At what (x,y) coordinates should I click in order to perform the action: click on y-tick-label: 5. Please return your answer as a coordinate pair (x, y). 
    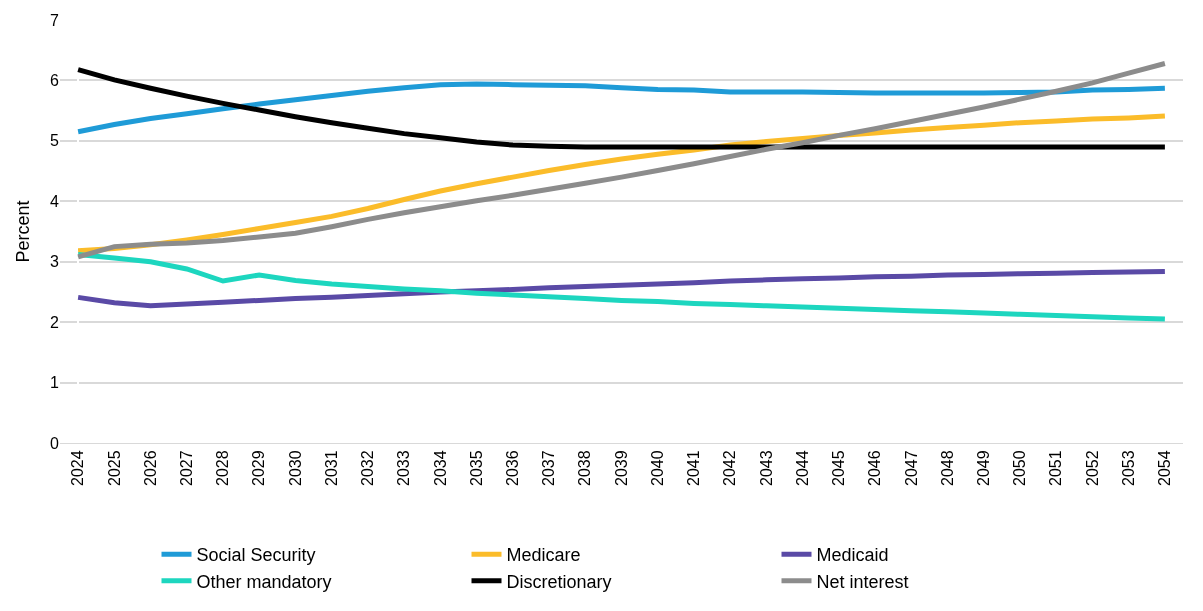
    Looking at the image, I should click on (55, 141).